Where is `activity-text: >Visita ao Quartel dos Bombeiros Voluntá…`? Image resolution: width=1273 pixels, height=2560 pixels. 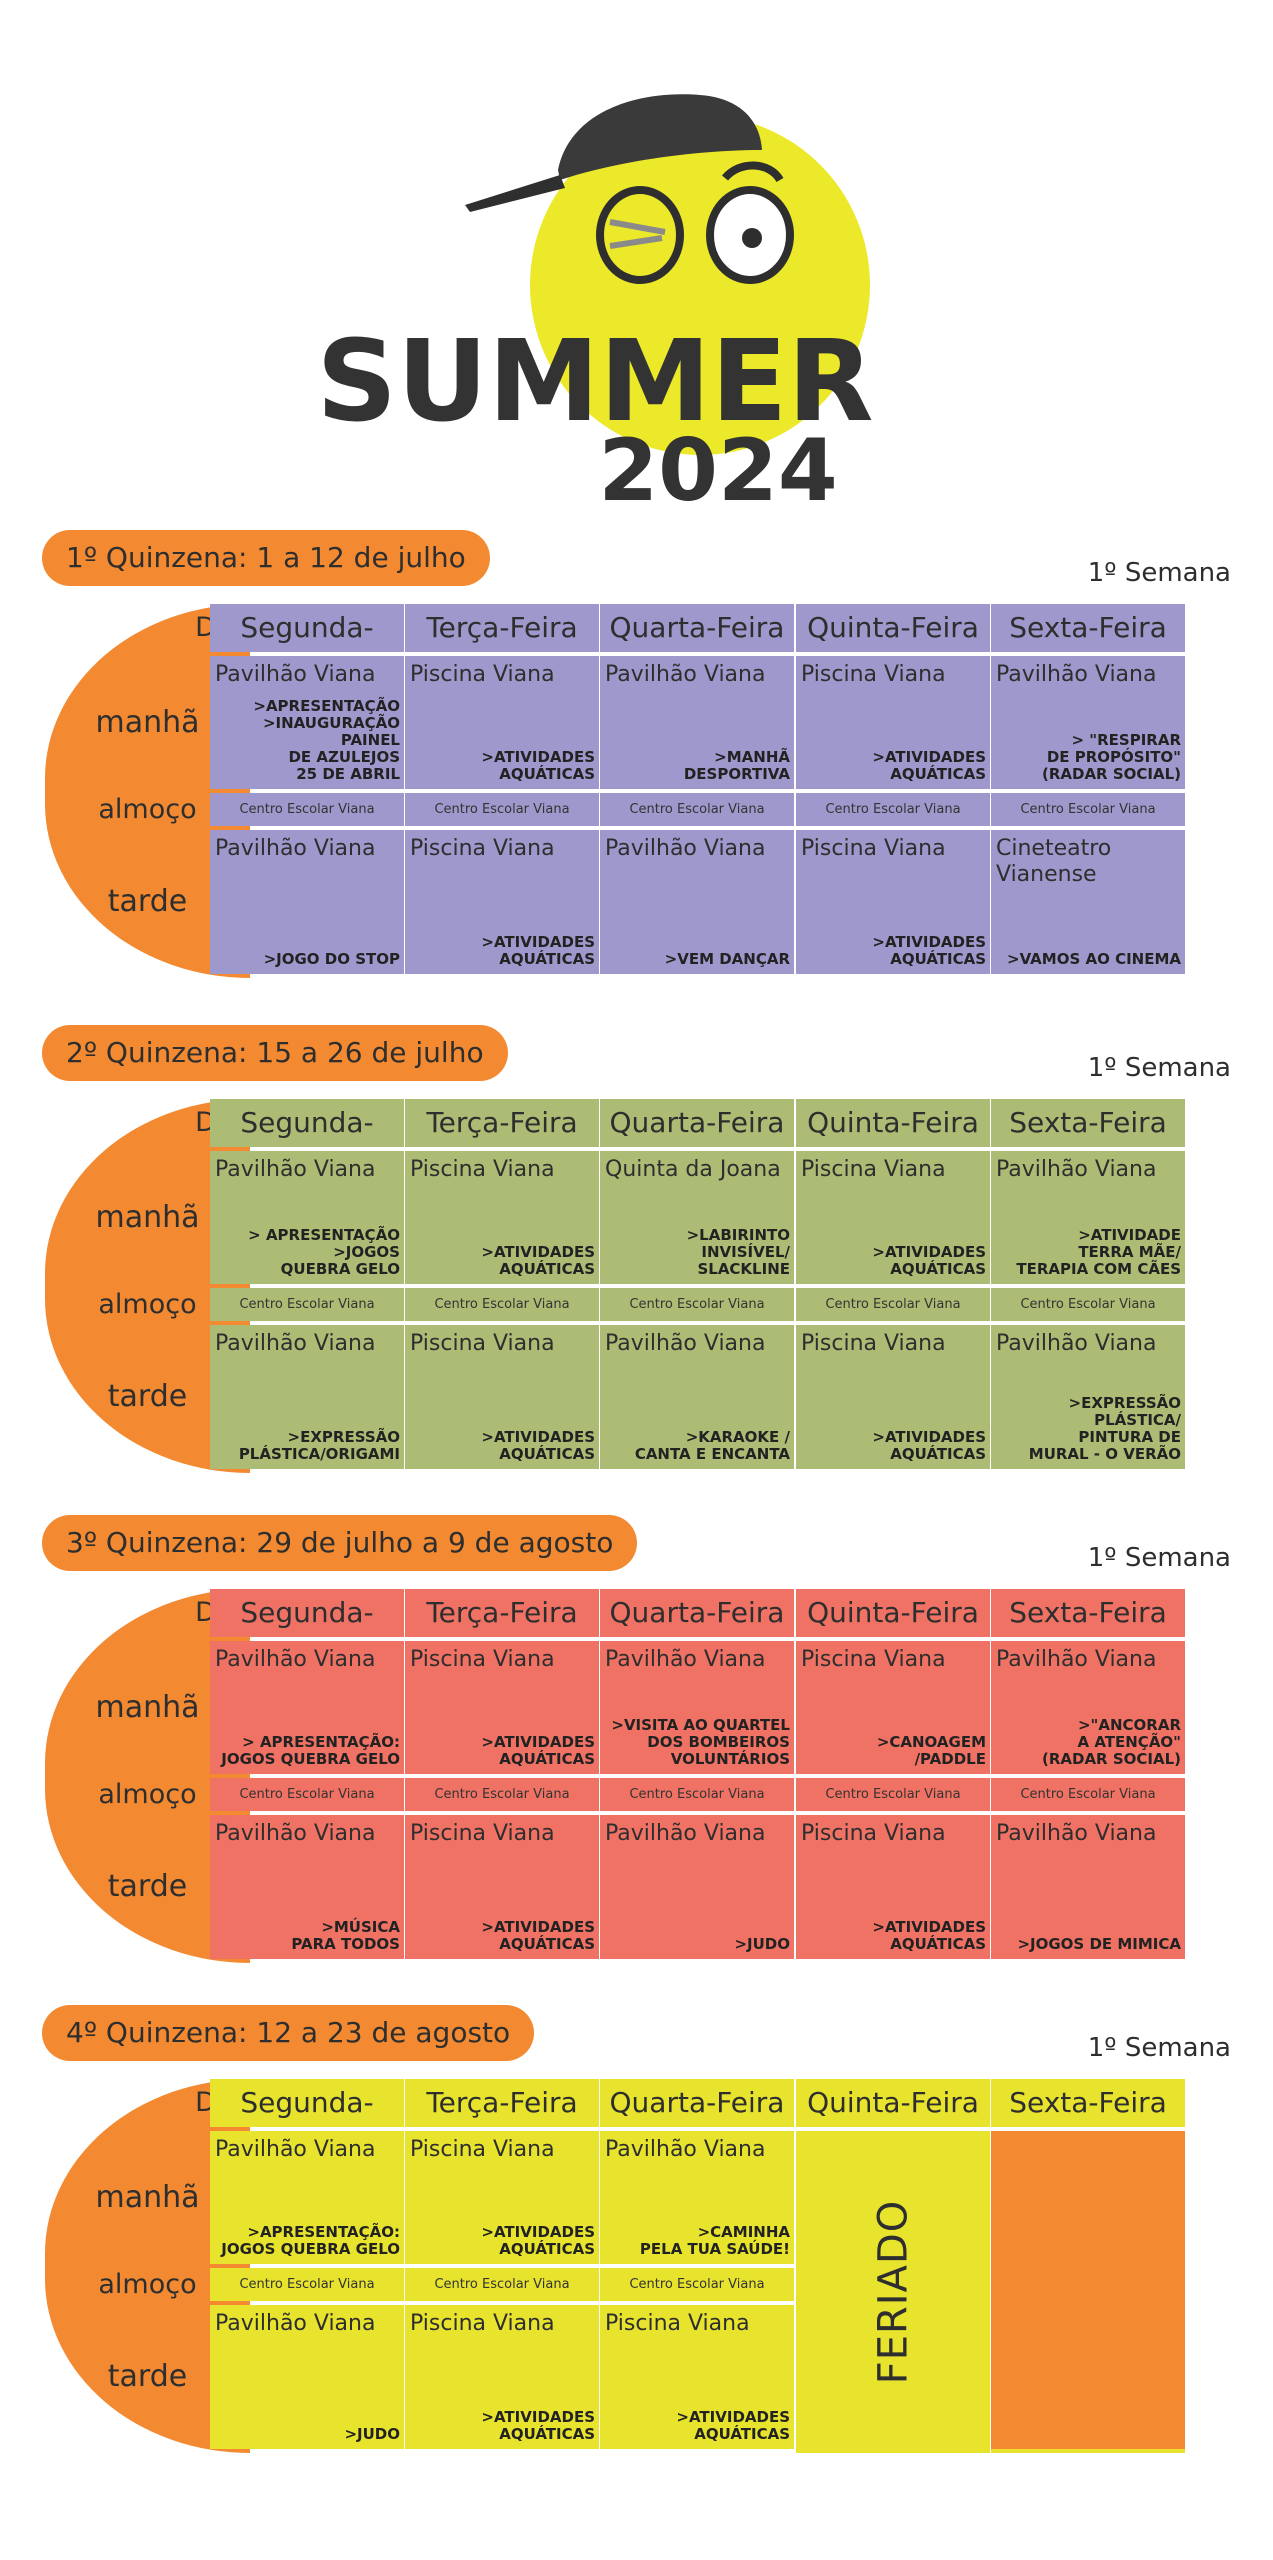
activity-text: >Visita ao Quartel dos Bombeiros Voluntá… is located at coordinates (700, 1742).